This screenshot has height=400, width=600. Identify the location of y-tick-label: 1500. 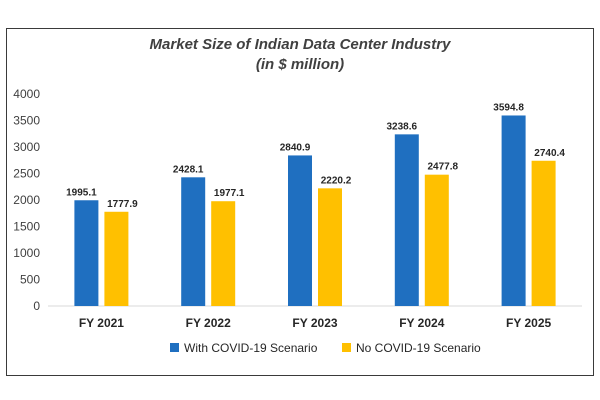
(26, 227).